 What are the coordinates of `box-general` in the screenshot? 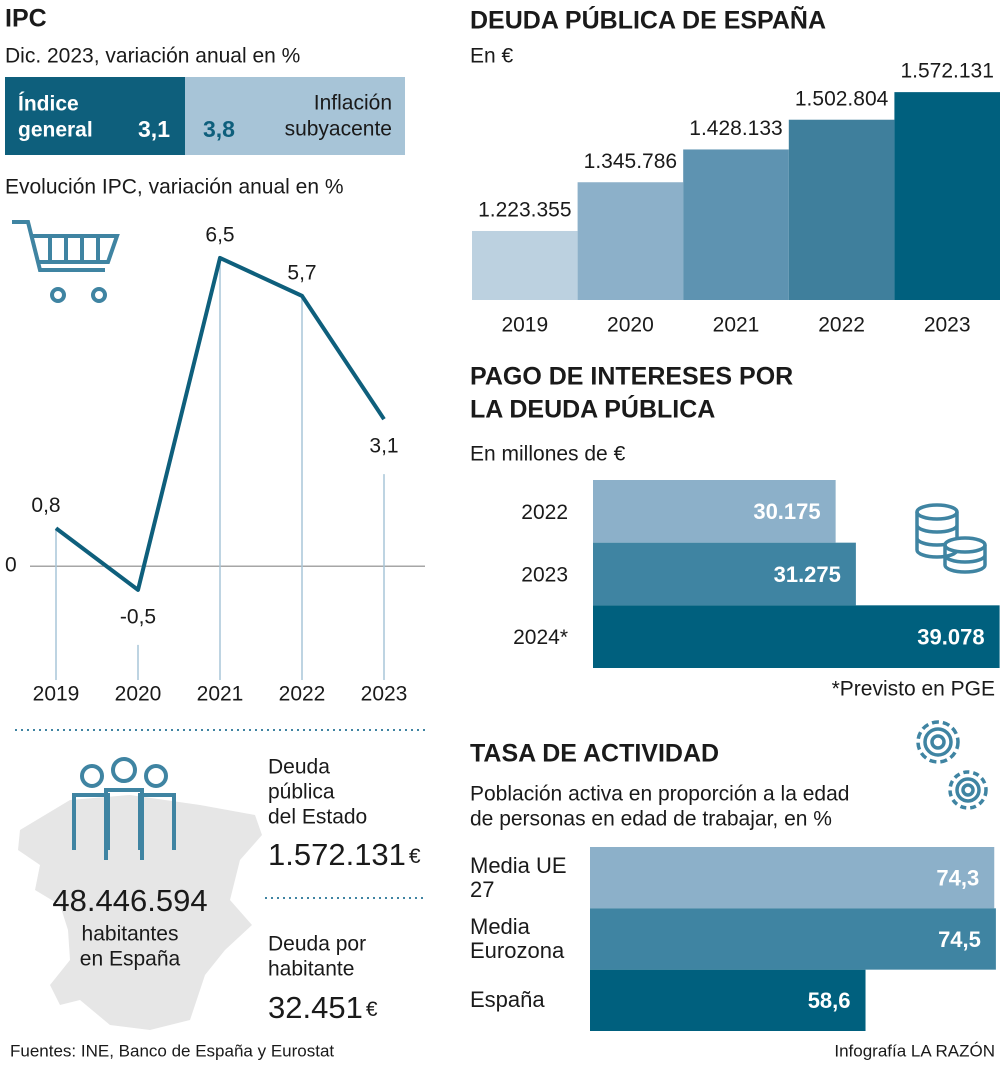 It's located at (95, 116).